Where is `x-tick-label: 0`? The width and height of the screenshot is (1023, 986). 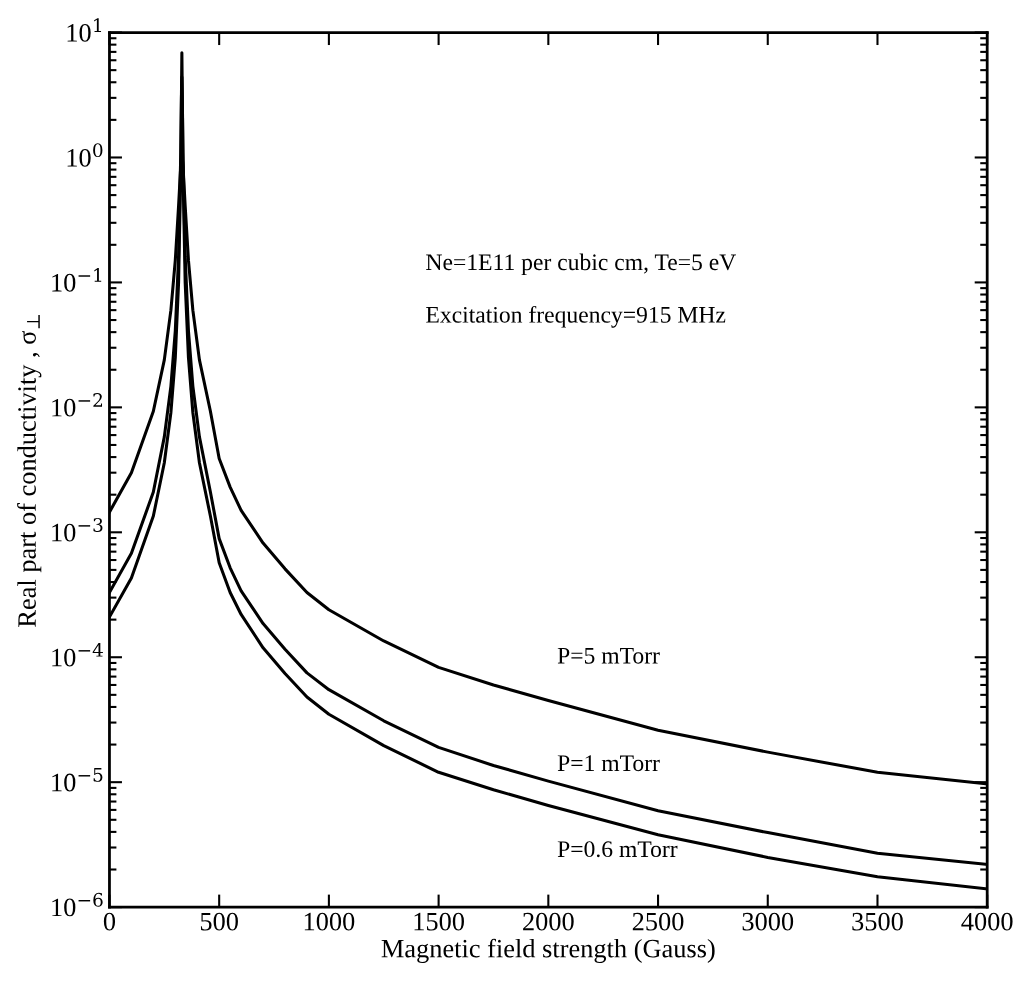 x-tick-label: 0 is located at coordinates (109, 921).